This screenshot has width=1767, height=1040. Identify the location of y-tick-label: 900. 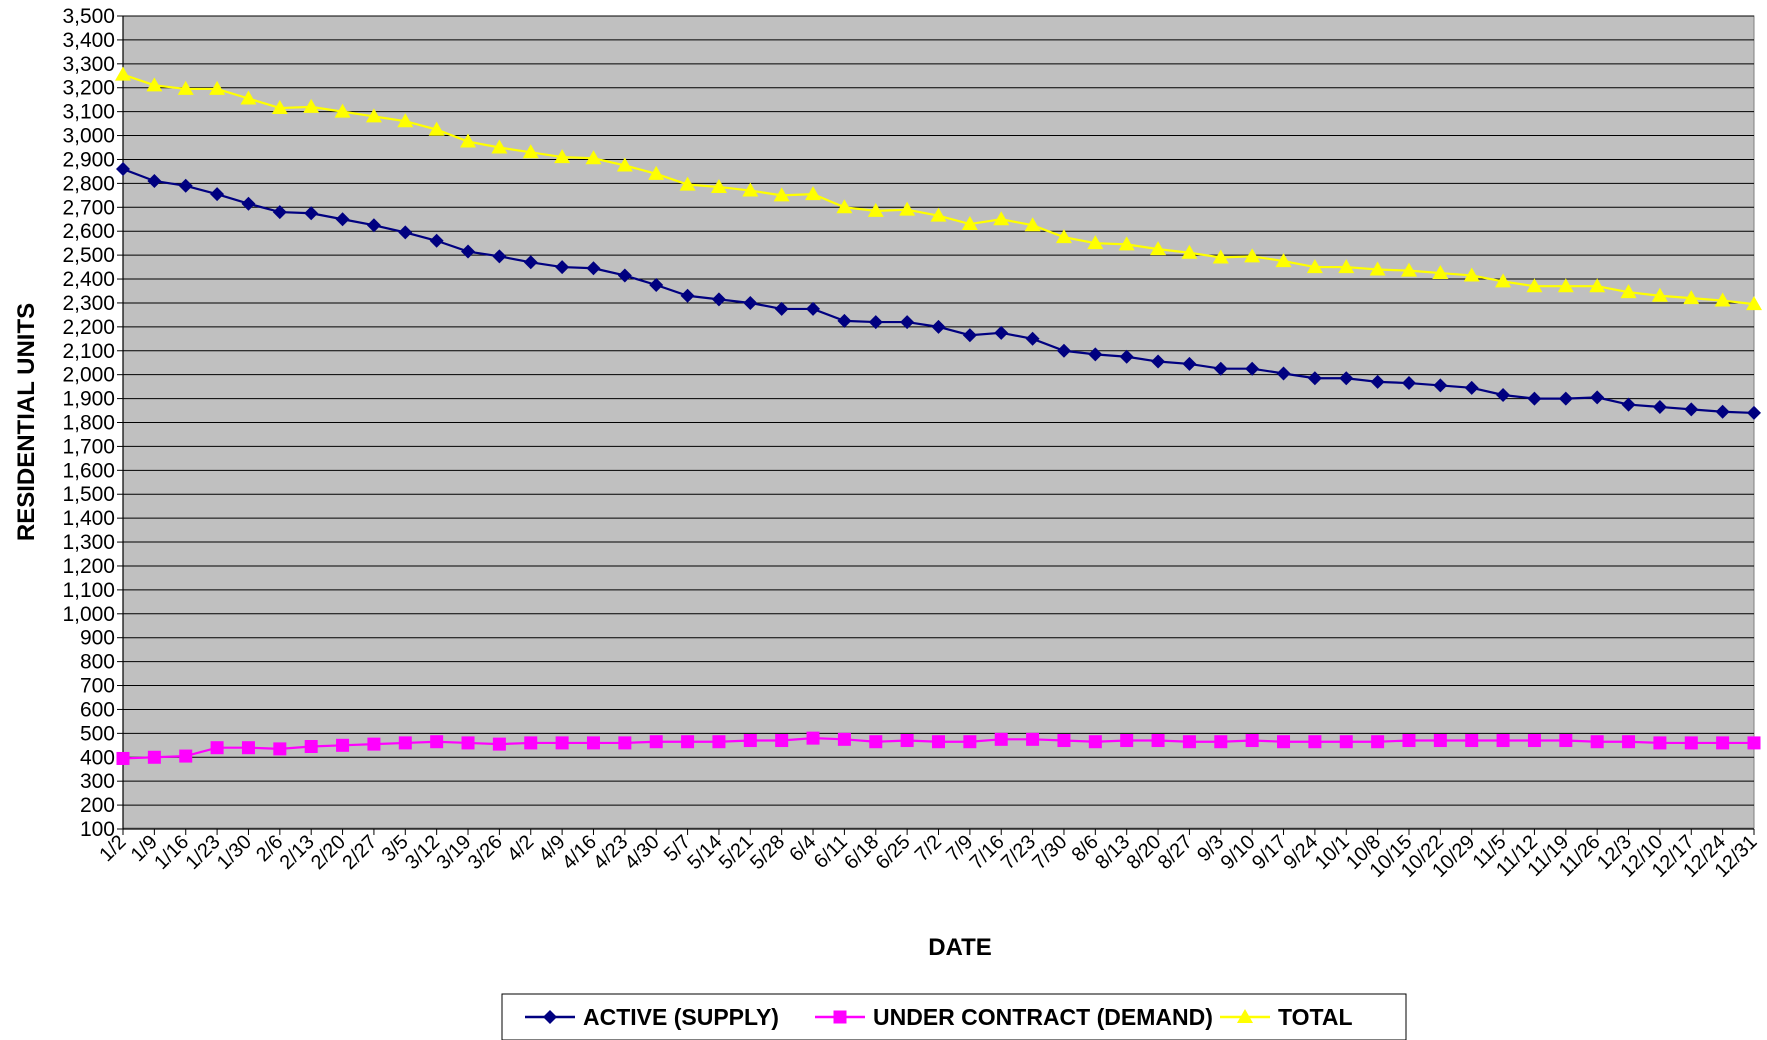
(97, 638).